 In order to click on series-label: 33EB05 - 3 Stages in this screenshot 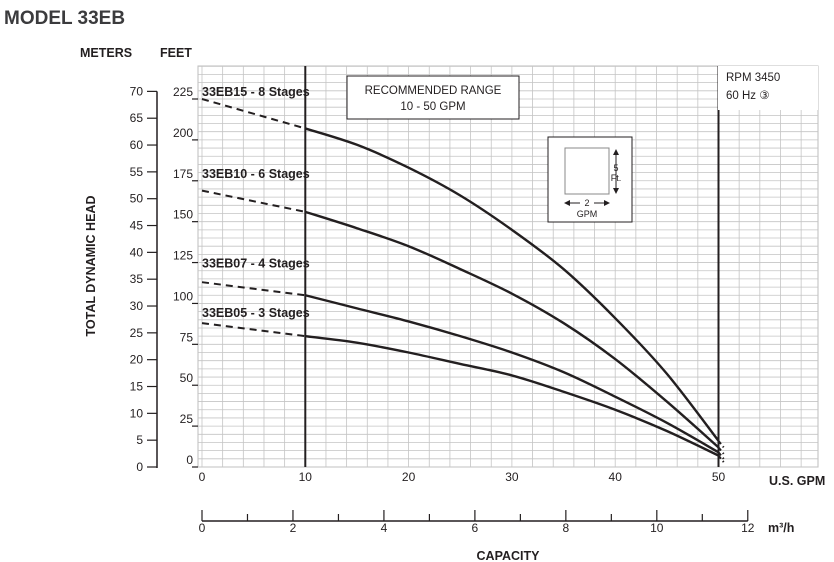, I will do `click(256, 313)`.